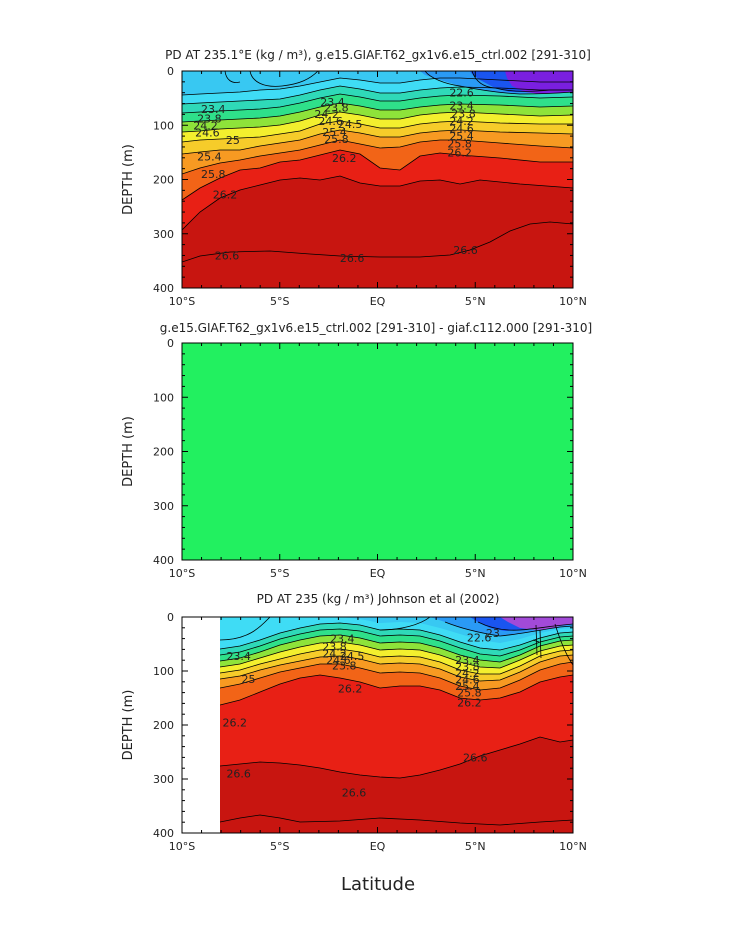  Describe the element at coordinates (170, 617) in the screenshot. I see `panel-3-y-tick-label: 0` at that location.